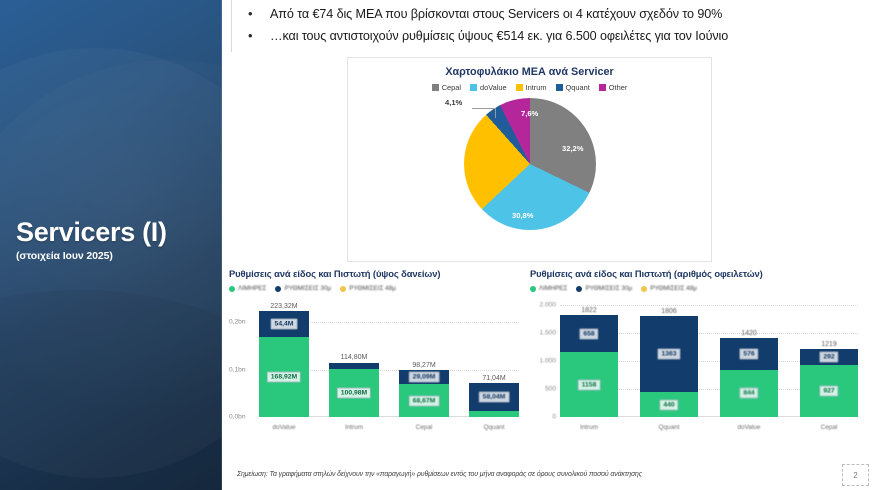 This screenshot has width=880, height=490. I want to click on table-row: 98,27M 29,09M 68,67M, so click(424, 360).